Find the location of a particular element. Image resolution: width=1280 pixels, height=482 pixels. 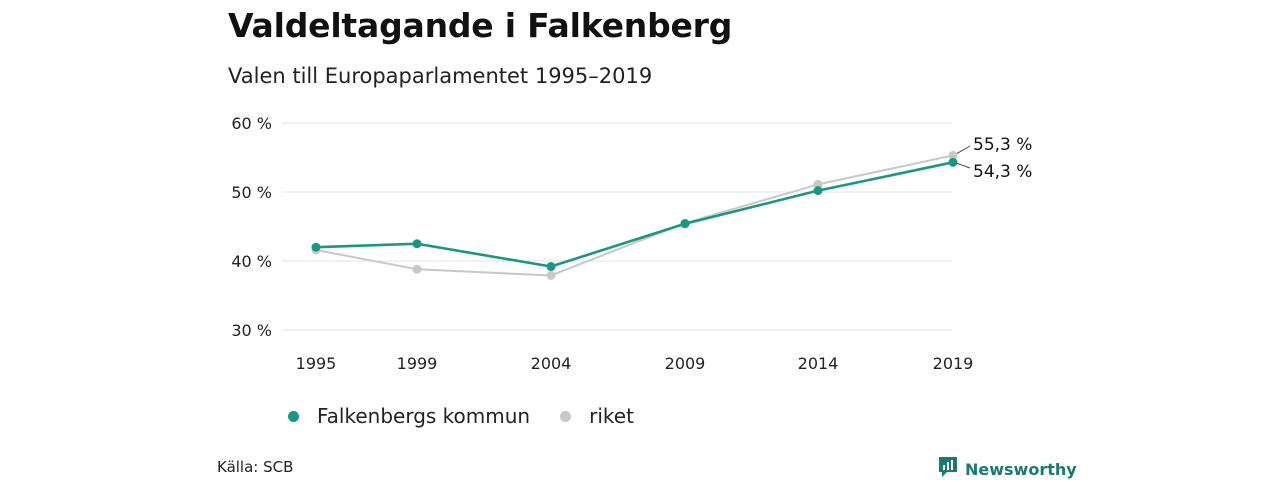

x-tick-label: 1999 is located at coordinates (417, 363).